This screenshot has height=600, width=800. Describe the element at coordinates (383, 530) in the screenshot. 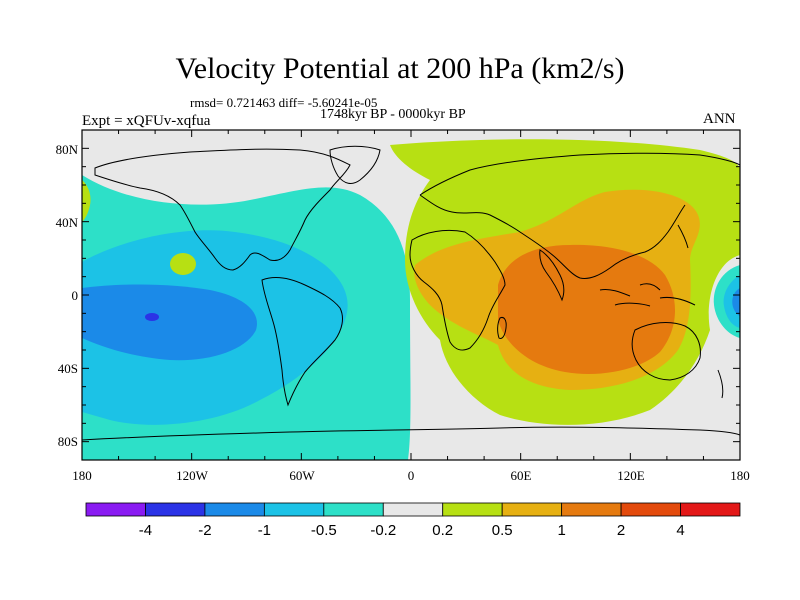

I see `colorbar-label: -0.2` at that location.